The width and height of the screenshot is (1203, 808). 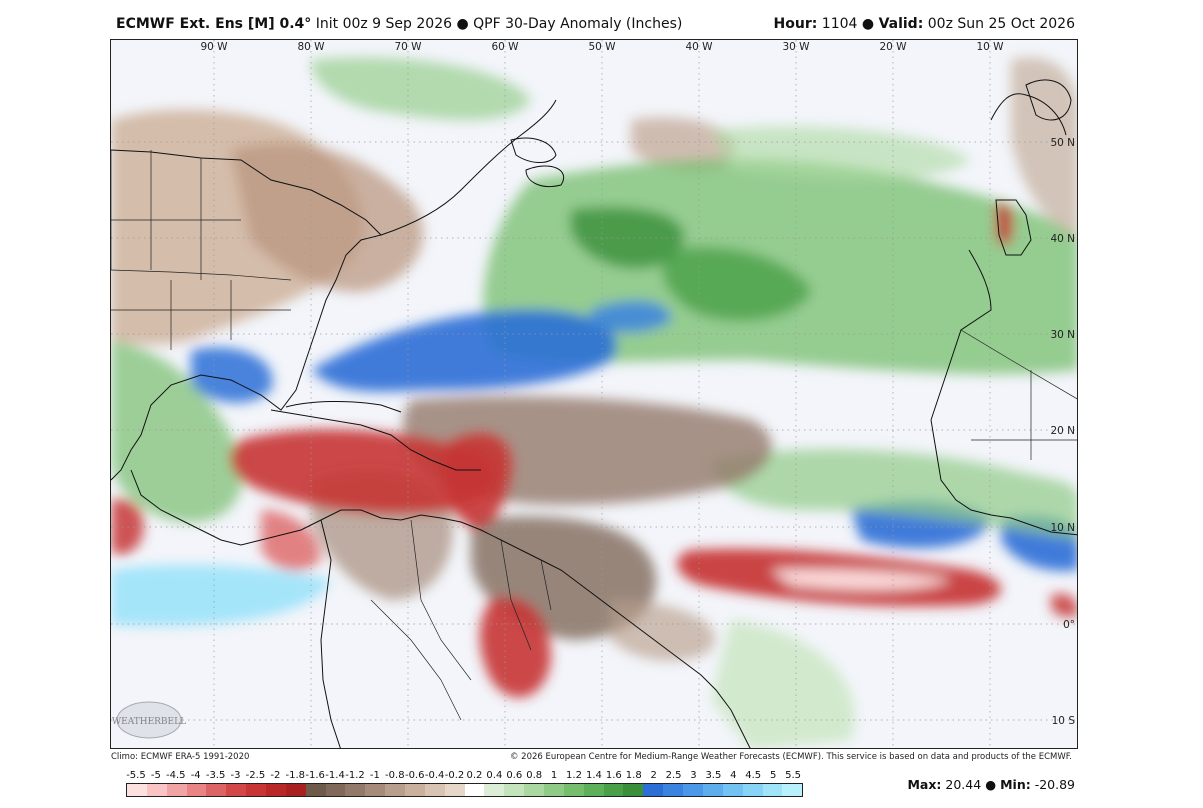 I want to click on lon-label: 30 W, so click(x=796, y=47).